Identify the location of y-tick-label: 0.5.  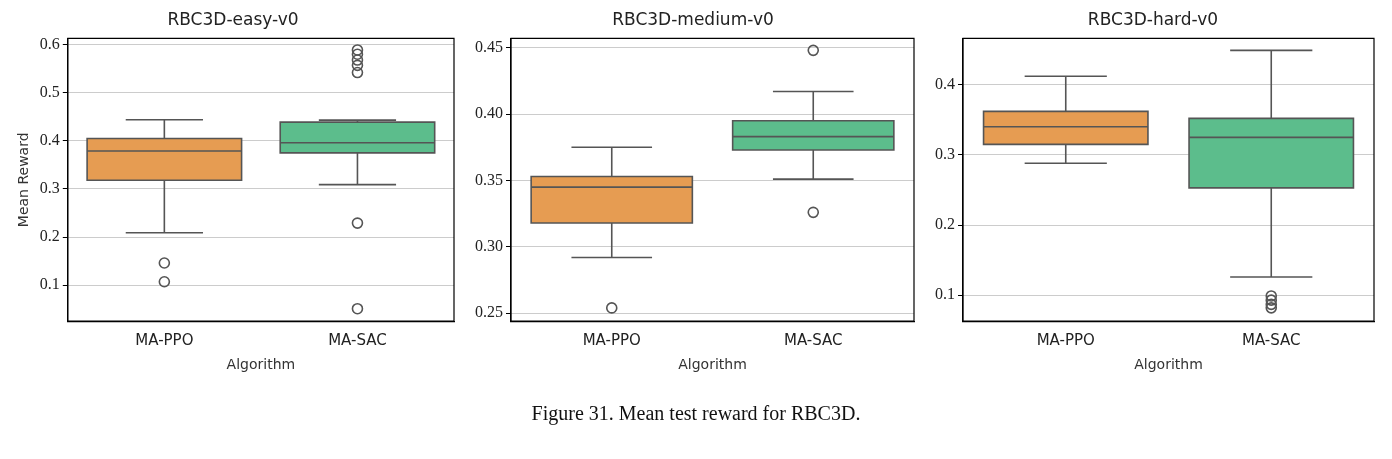
(49, 91).